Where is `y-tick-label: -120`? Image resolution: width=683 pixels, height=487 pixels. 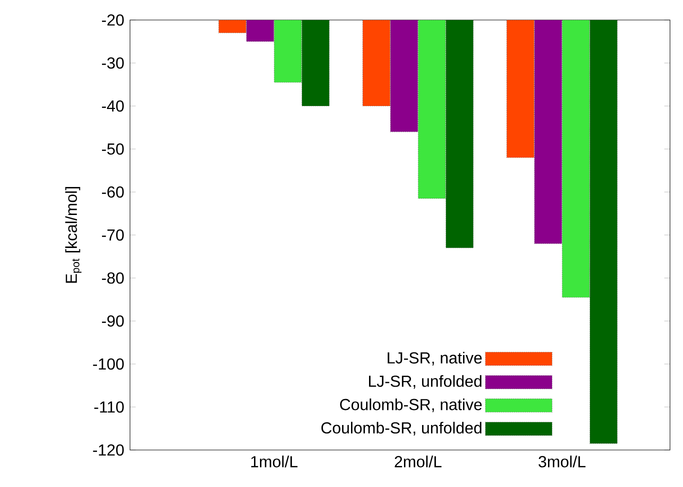
y-tick-label: -120 is located at coordinates (108, 450).